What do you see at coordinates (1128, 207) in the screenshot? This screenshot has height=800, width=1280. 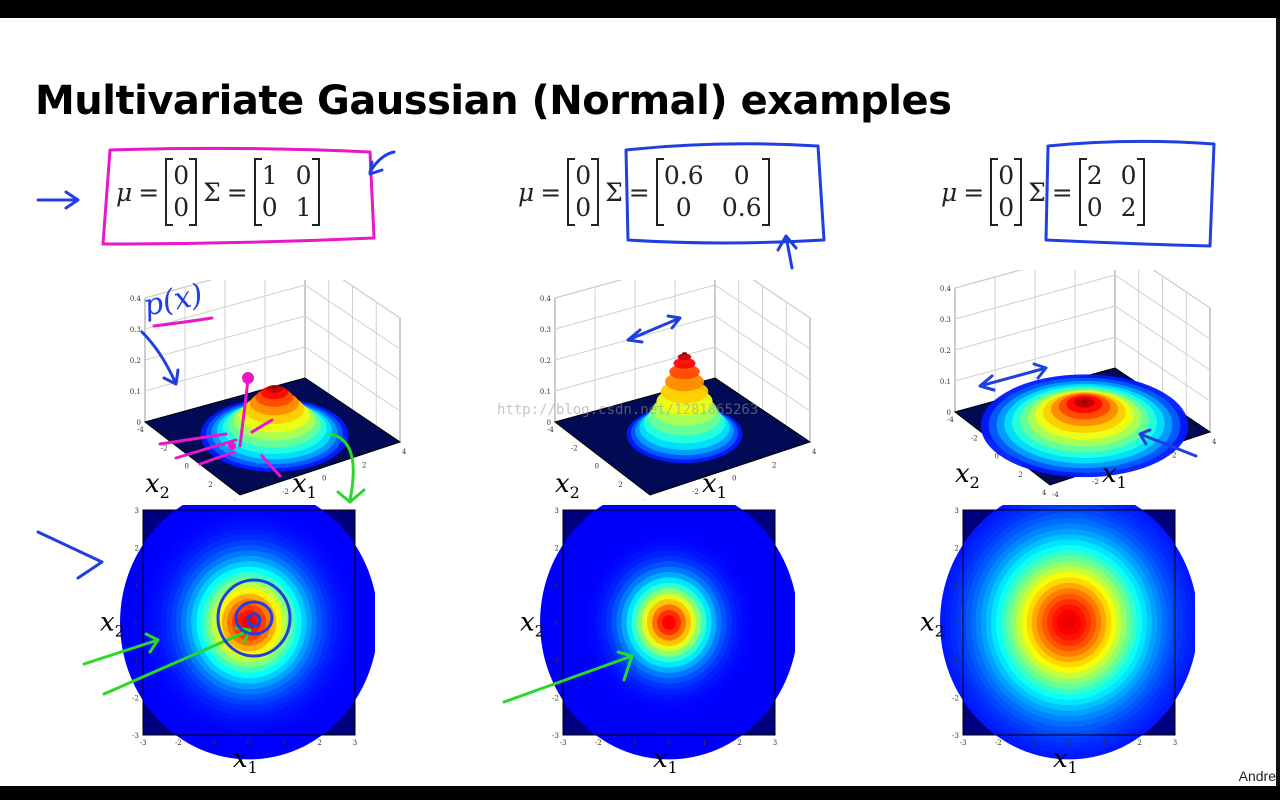 I see `cov-entry: 2` at bounding box center [1128, 207].